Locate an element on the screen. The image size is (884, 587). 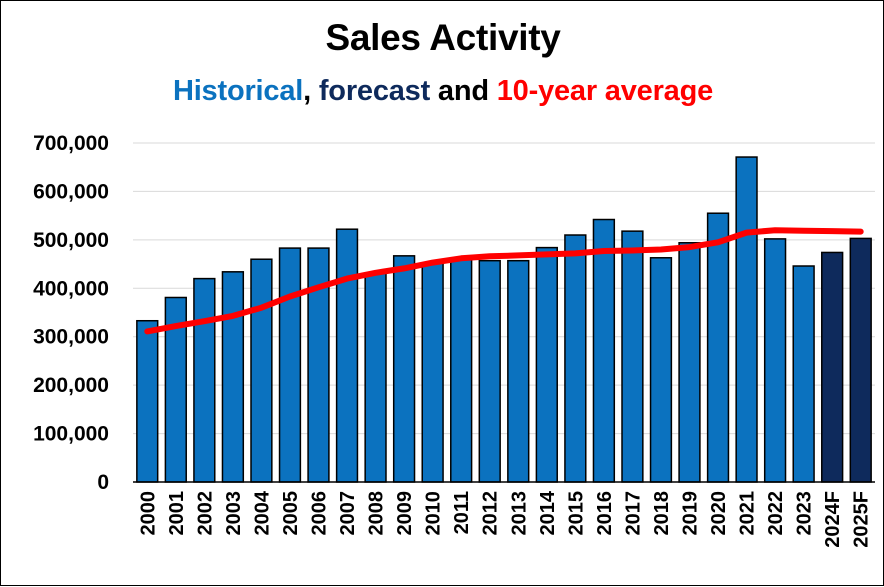
x-tick-label: 2006 is located at coordinates (320, 513).